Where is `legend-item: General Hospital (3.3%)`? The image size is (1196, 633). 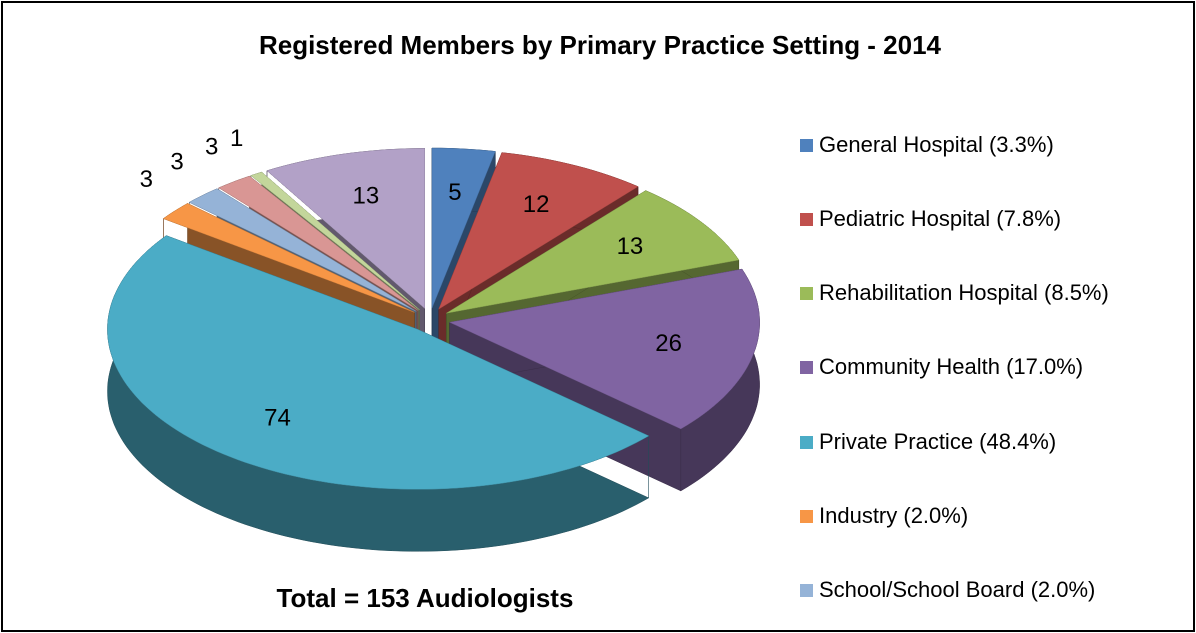
legend-item: General Hospital (3.3%) is located at coordinates (986, 145).